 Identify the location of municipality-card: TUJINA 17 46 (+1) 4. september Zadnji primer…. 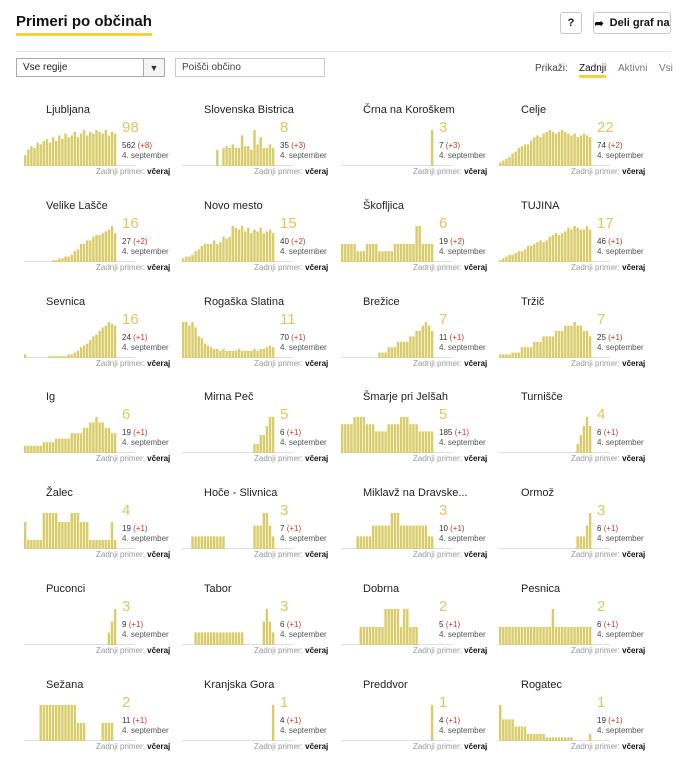
(568, 245).